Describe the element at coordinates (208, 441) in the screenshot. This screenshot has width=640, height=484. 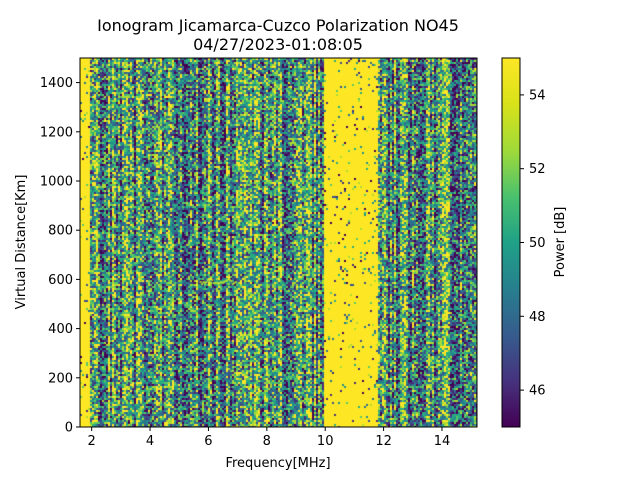
I see `x-tick-label: 6` at that location.